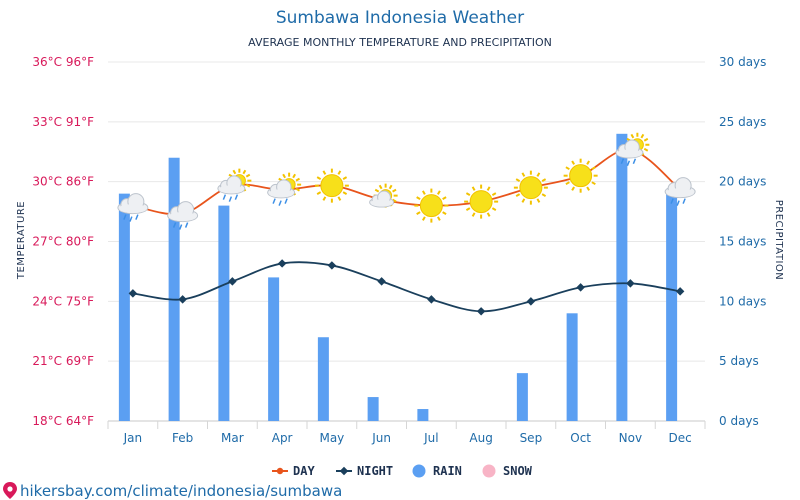  I want to click on x-tick-label: May, so click(331, 438).